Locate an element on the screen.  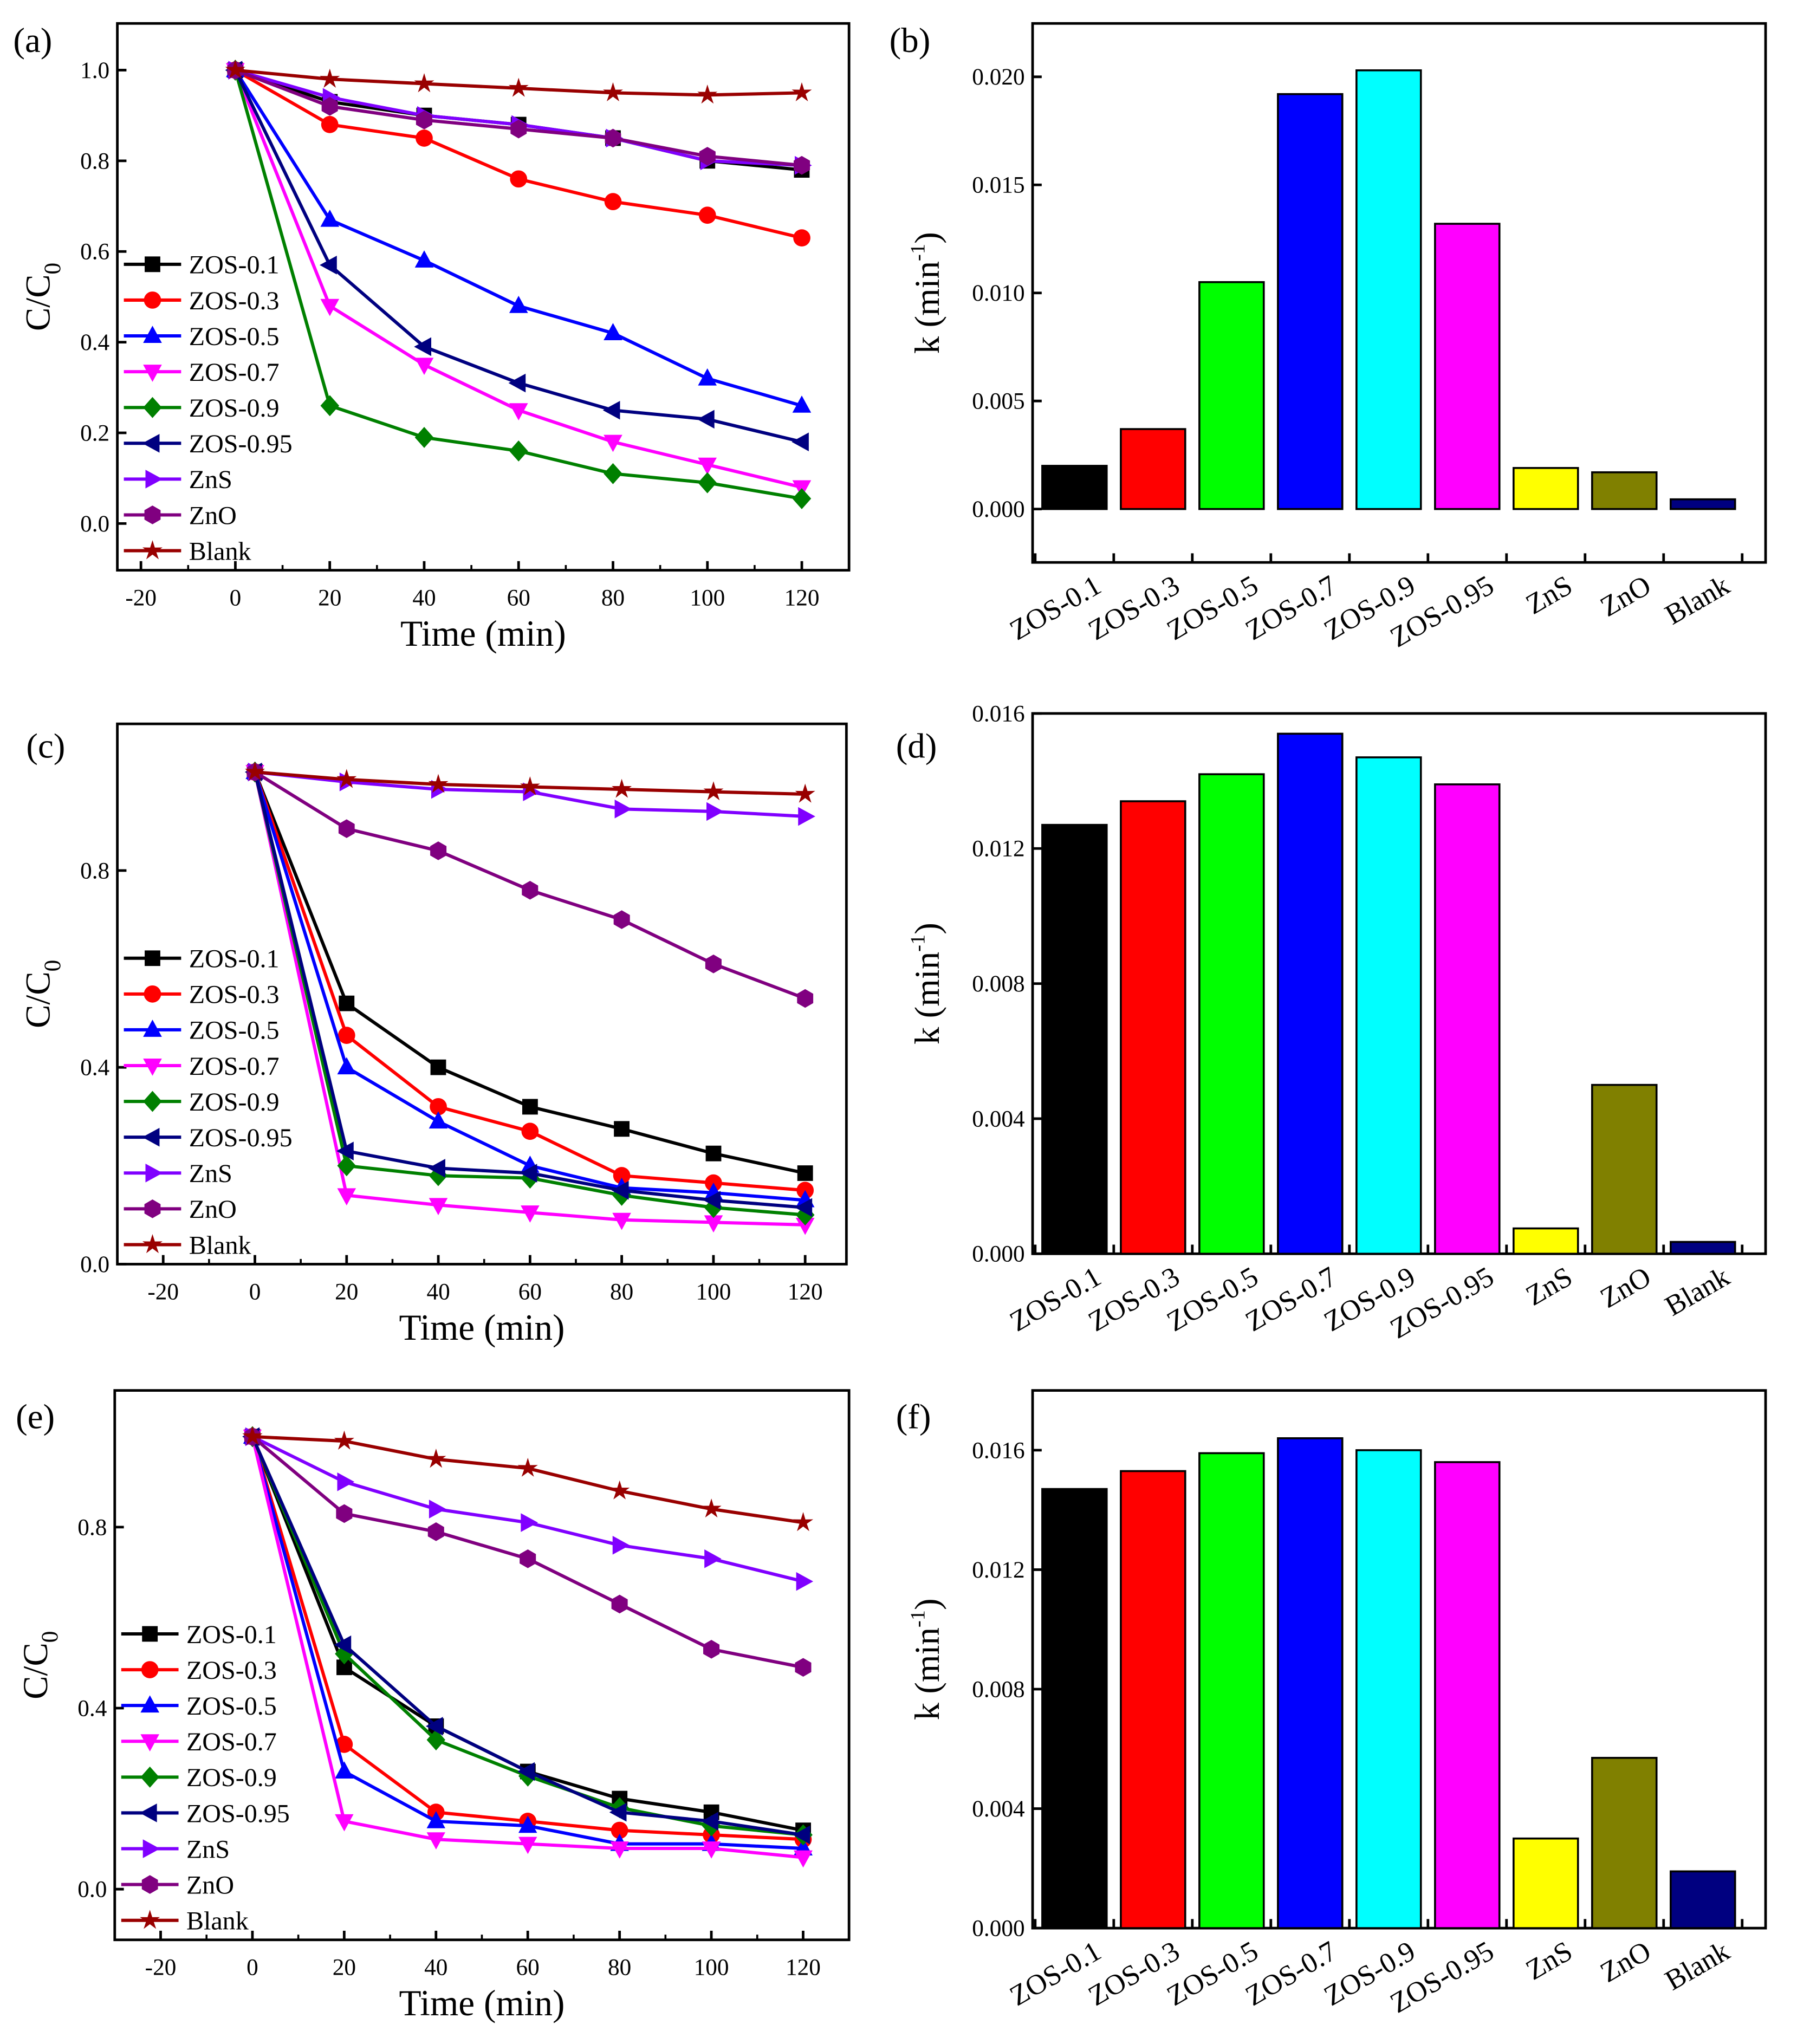
legend-item: ZOS-0.5 is located at coordinates (199, 1706).